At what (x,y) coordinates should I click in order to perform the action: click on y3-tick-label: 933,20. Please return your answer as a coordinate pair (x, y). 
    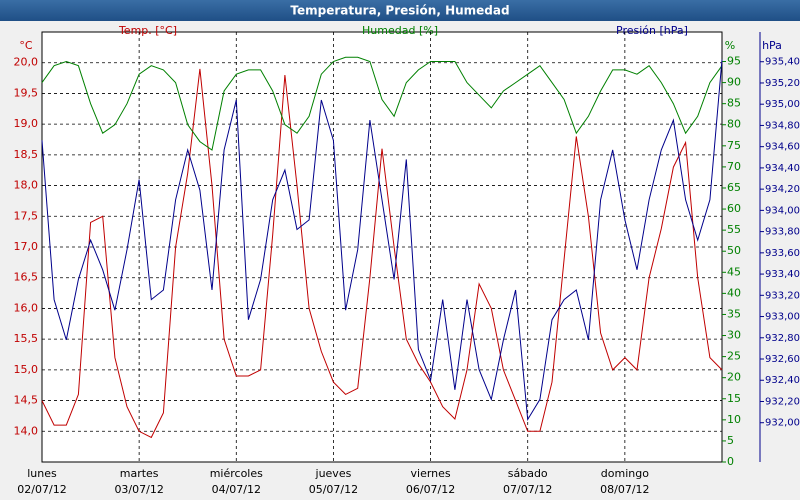
    Looking at the image, I should click on (782, 295).